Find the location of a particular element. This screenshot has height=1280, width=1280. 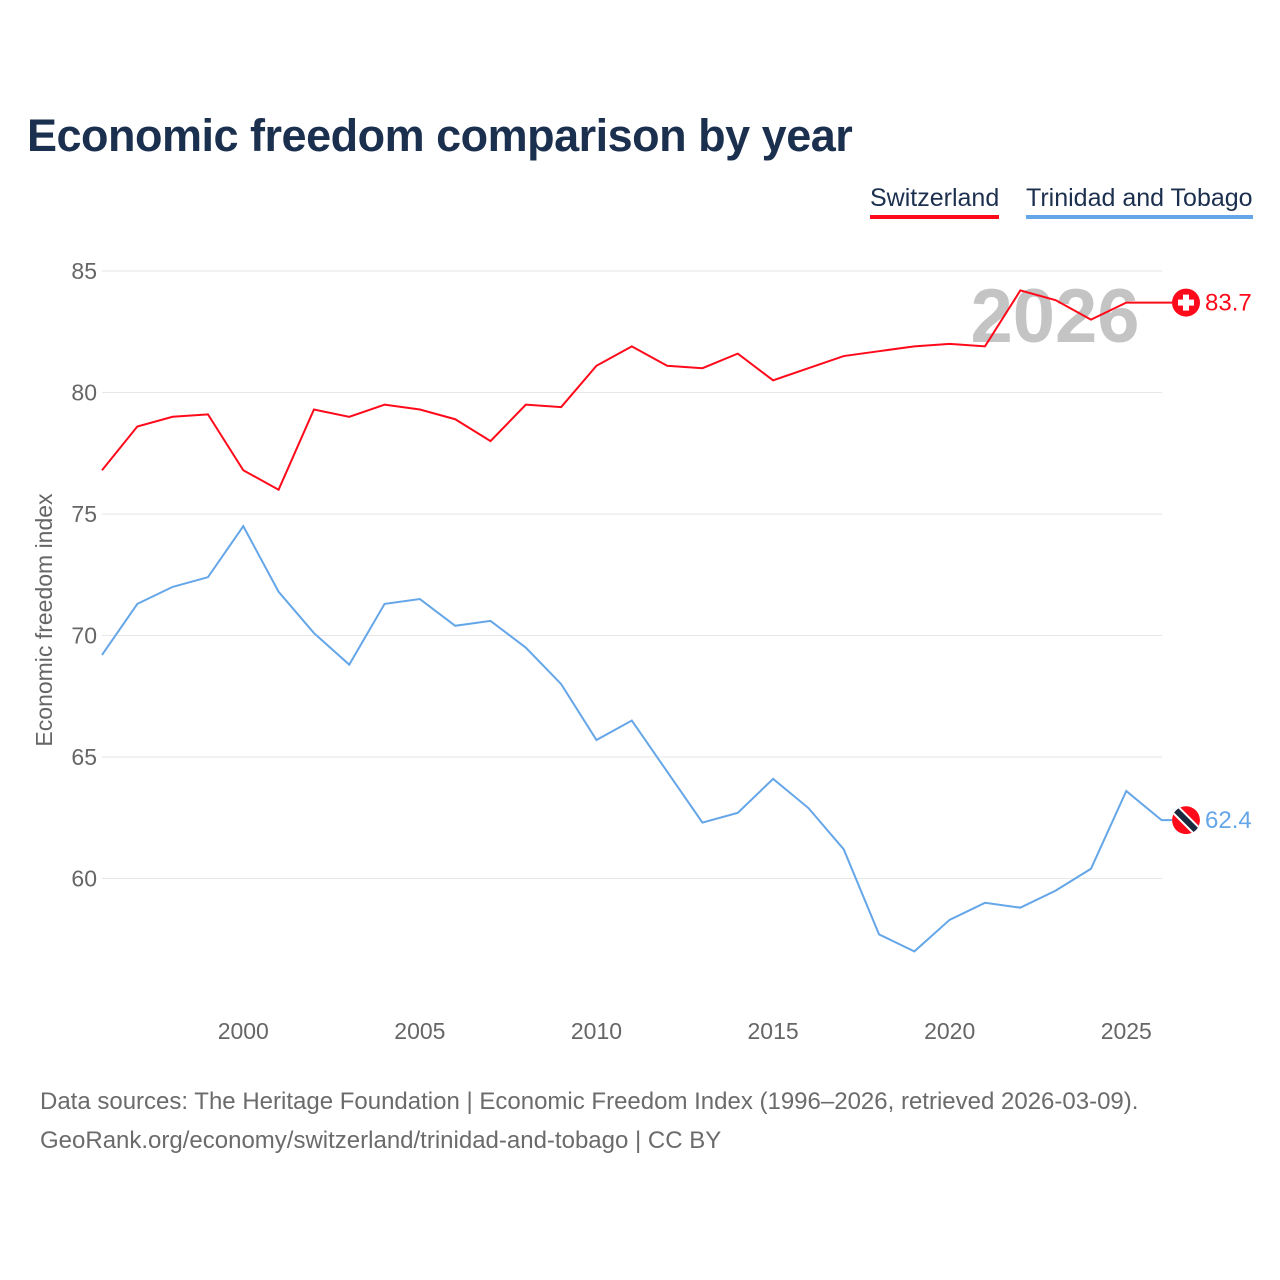

y-tick-label: 75 is located at coordinates (84, 514).